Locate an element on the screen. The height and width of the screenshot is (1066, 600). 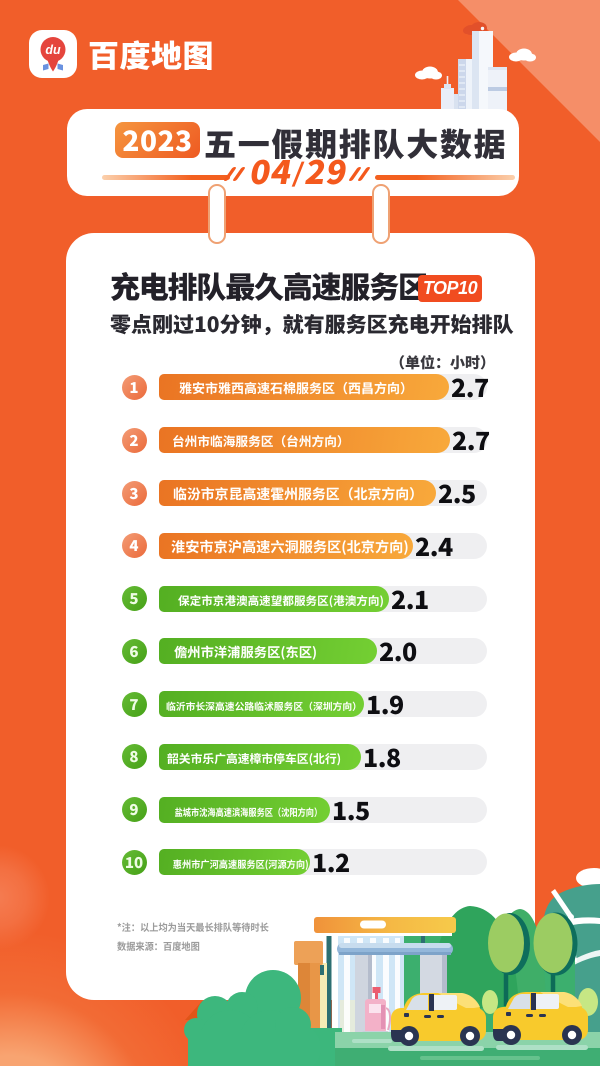
svg-text: du is located at coordinates (53, 50).